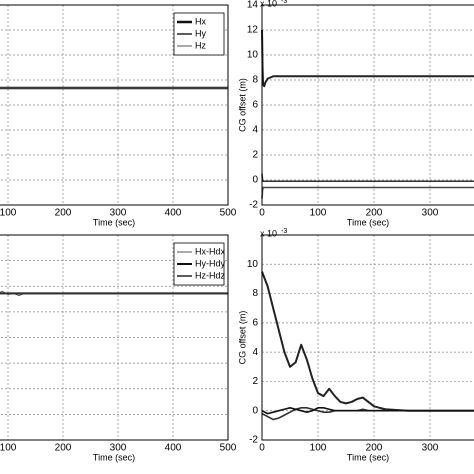 The image size is (474, 474). I want to click on y-tick-label: 14, so click(253, 5).